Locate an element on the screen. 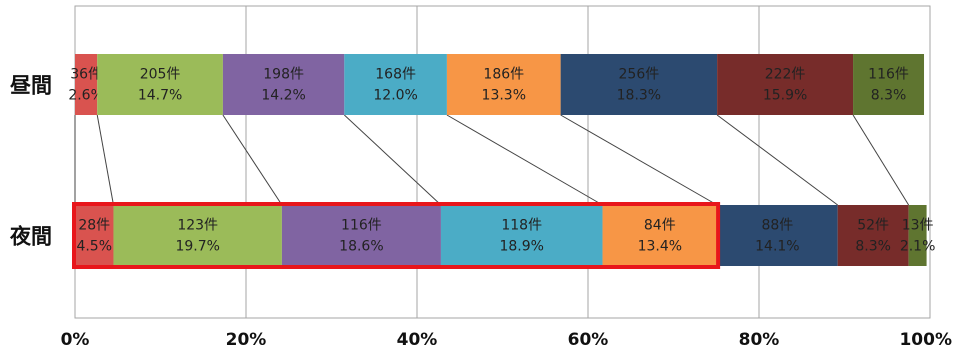  x-tick-label: 100% is located at coordinates (925, 340).